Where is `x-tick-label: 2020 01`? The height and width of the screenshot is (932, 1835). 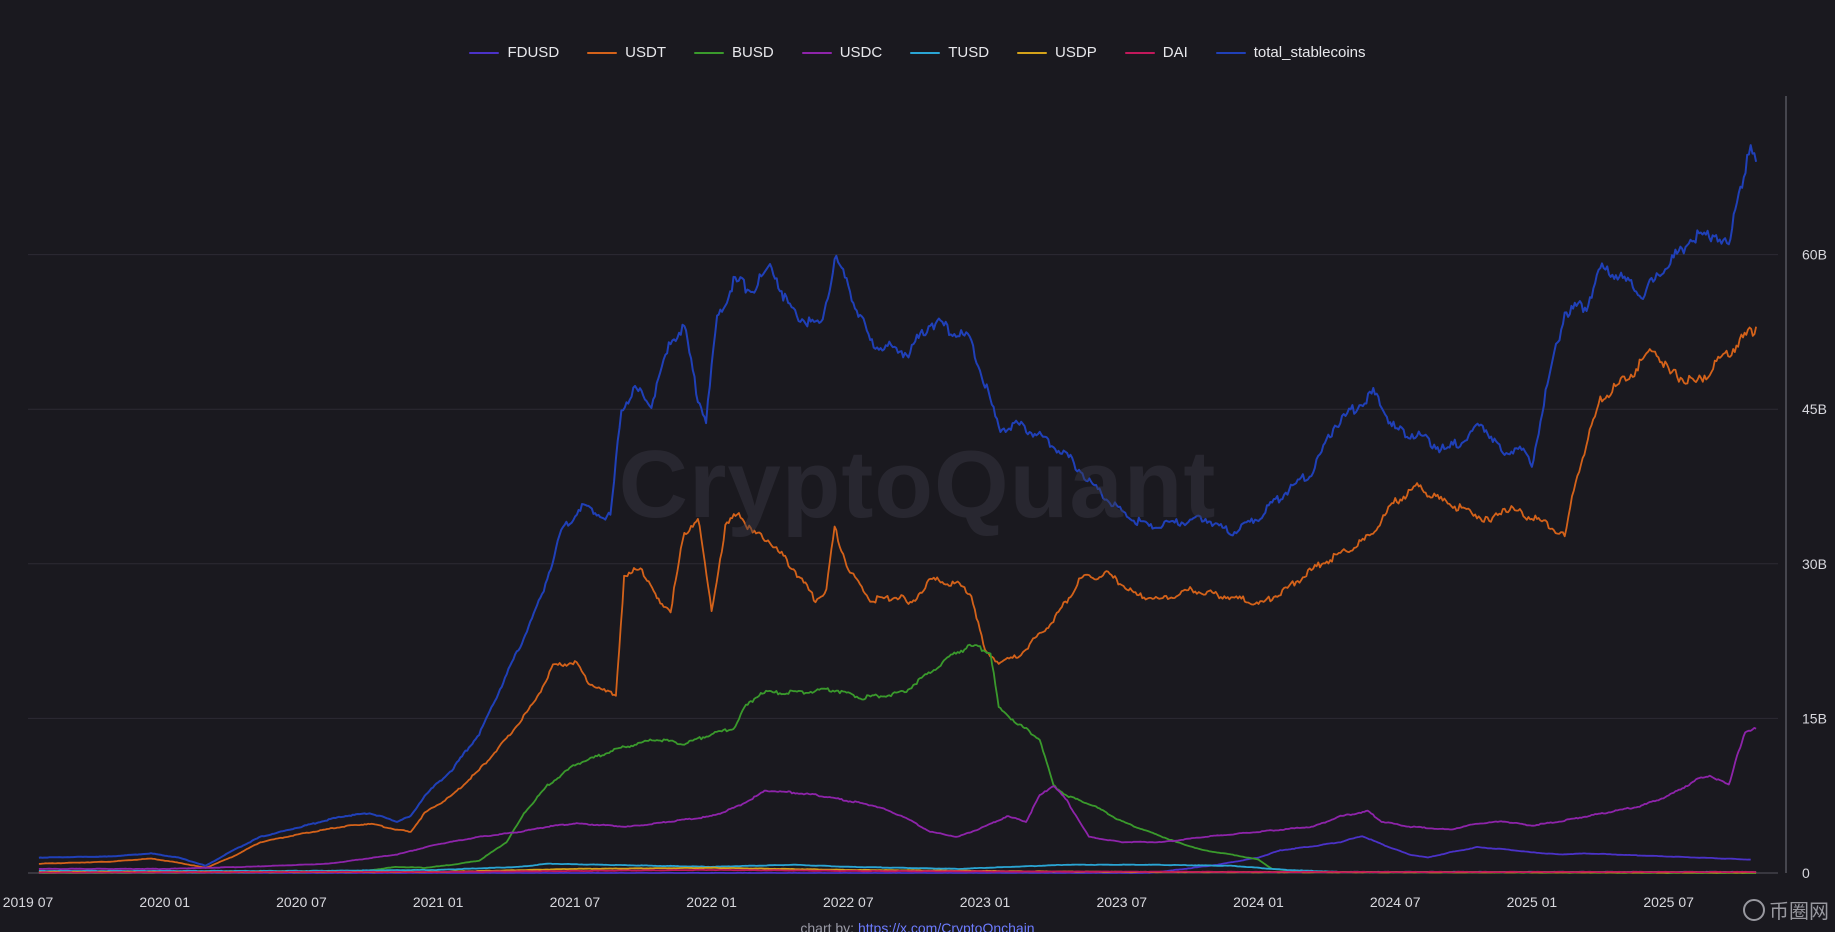 x-tick-label: 2020 01 is located at coordinates (164, 902).